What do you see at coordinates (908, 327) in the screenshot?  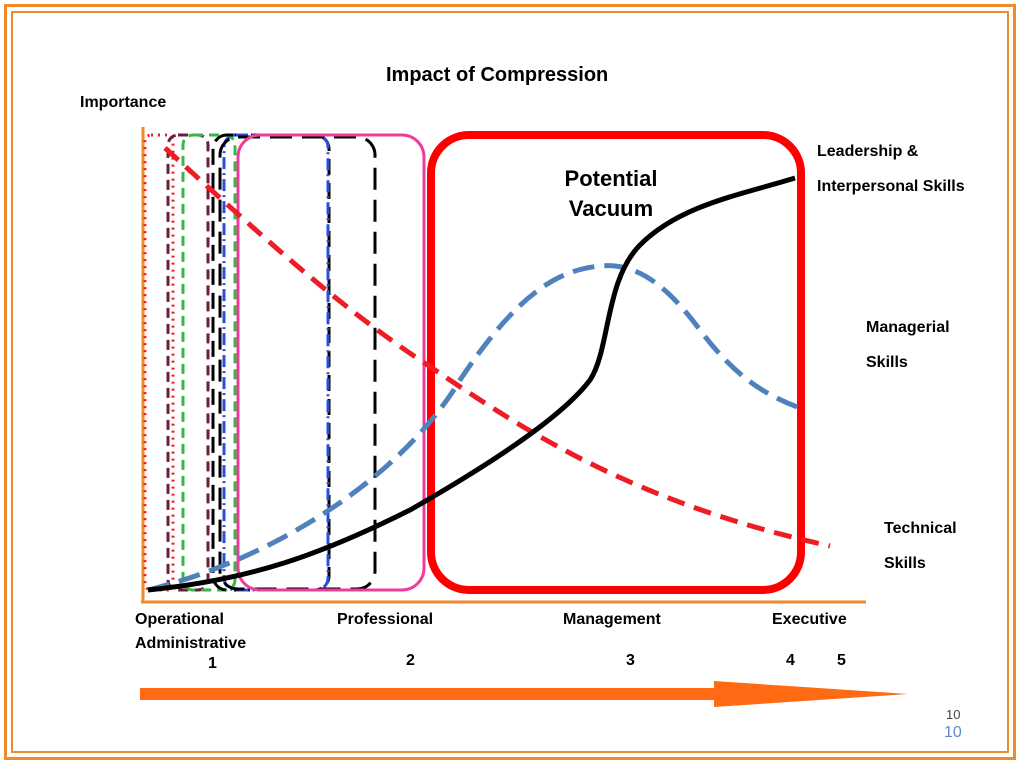 I see `managerial-label-line1: Managerial` at bounding box center [908, 327].